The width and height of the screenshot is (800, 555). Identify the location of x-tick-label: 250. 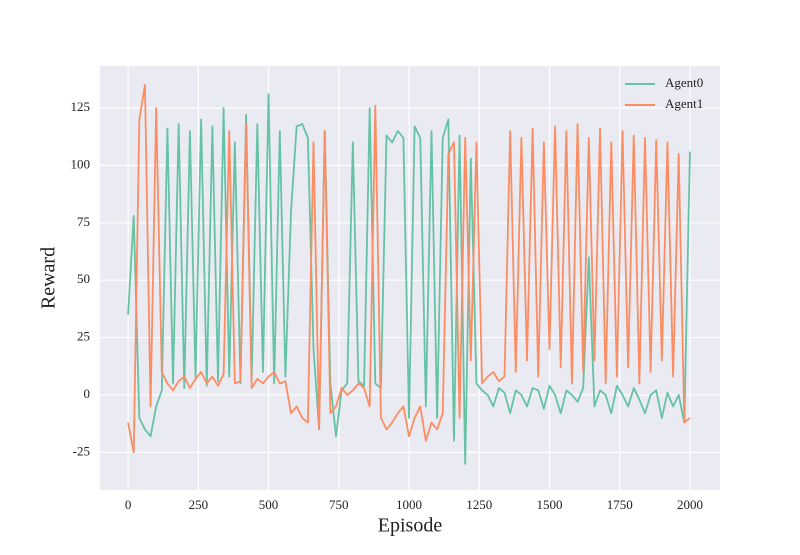
(199, 504).